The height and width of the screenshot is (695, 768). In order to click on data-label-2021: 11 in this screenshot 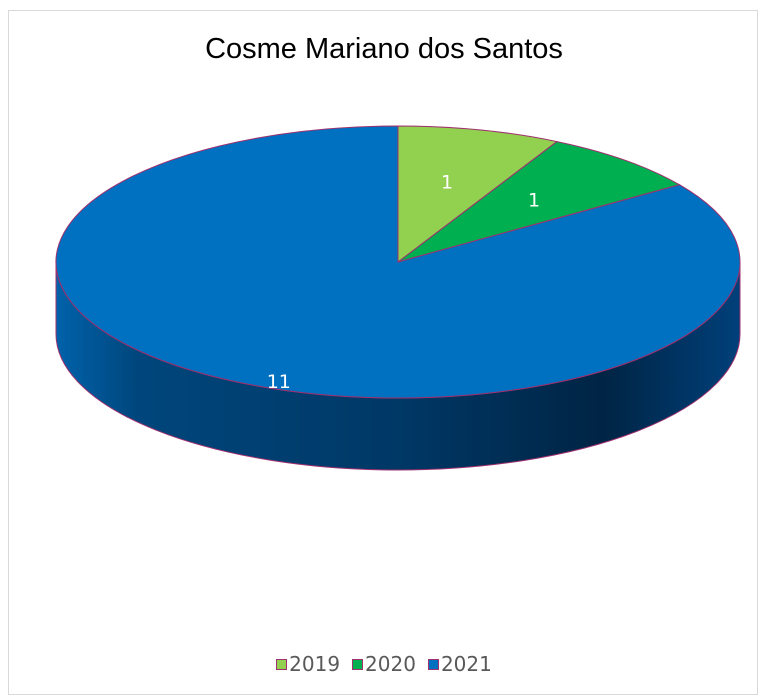, I will do `click(279, 382)`.